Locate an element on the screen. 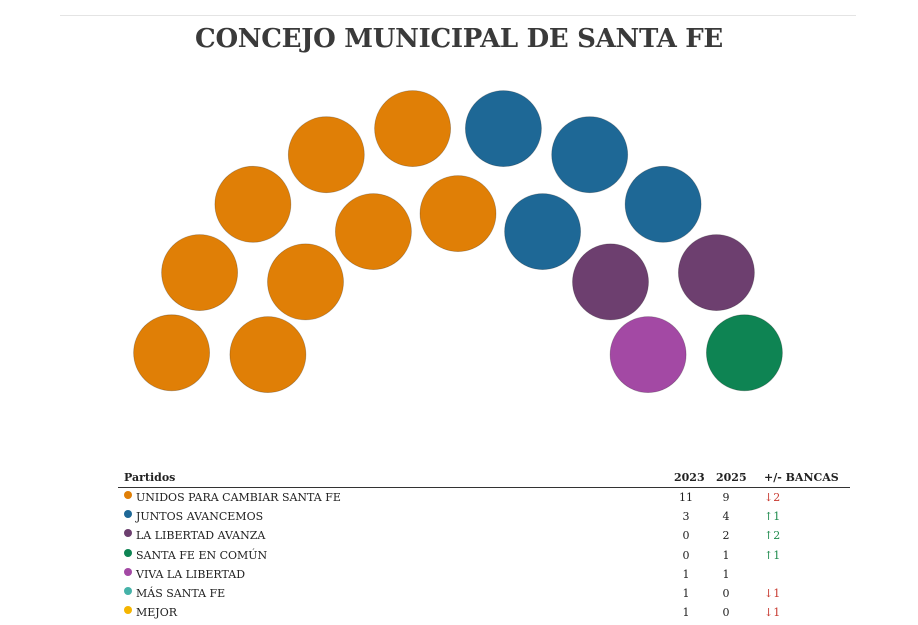  seats-2023: 11 is located at coordinates (686, 497).